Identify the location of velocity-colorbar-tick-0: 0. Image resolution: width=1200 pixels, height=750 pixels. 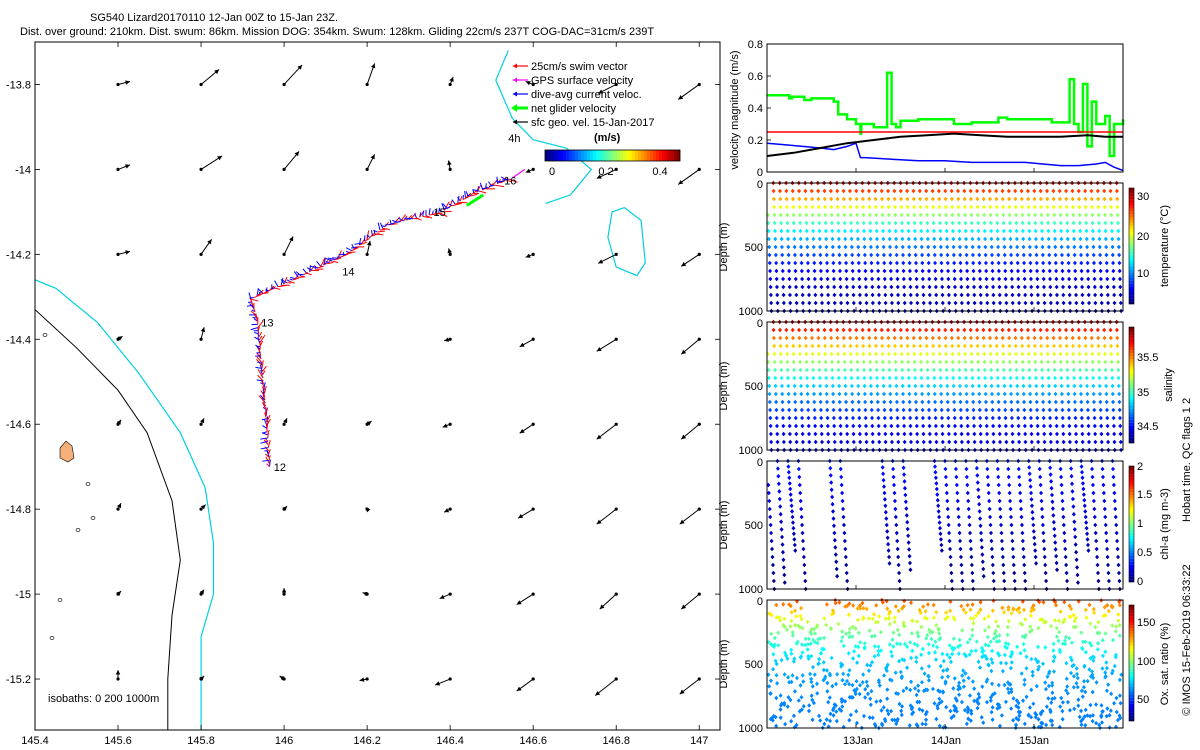
(552, 172).